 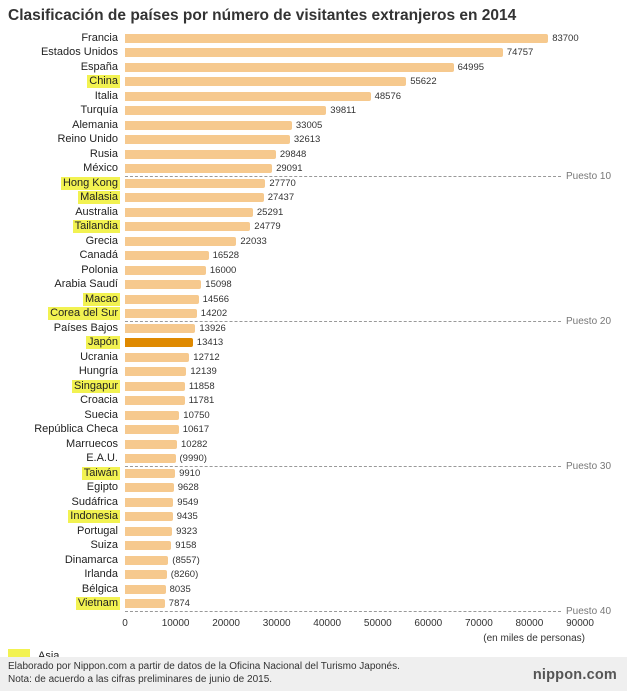 What do you see at coordinates (589, 321) in the screenshot?
I see `rank-marker-label: Puesto 20` at bounding box center [589, 321].